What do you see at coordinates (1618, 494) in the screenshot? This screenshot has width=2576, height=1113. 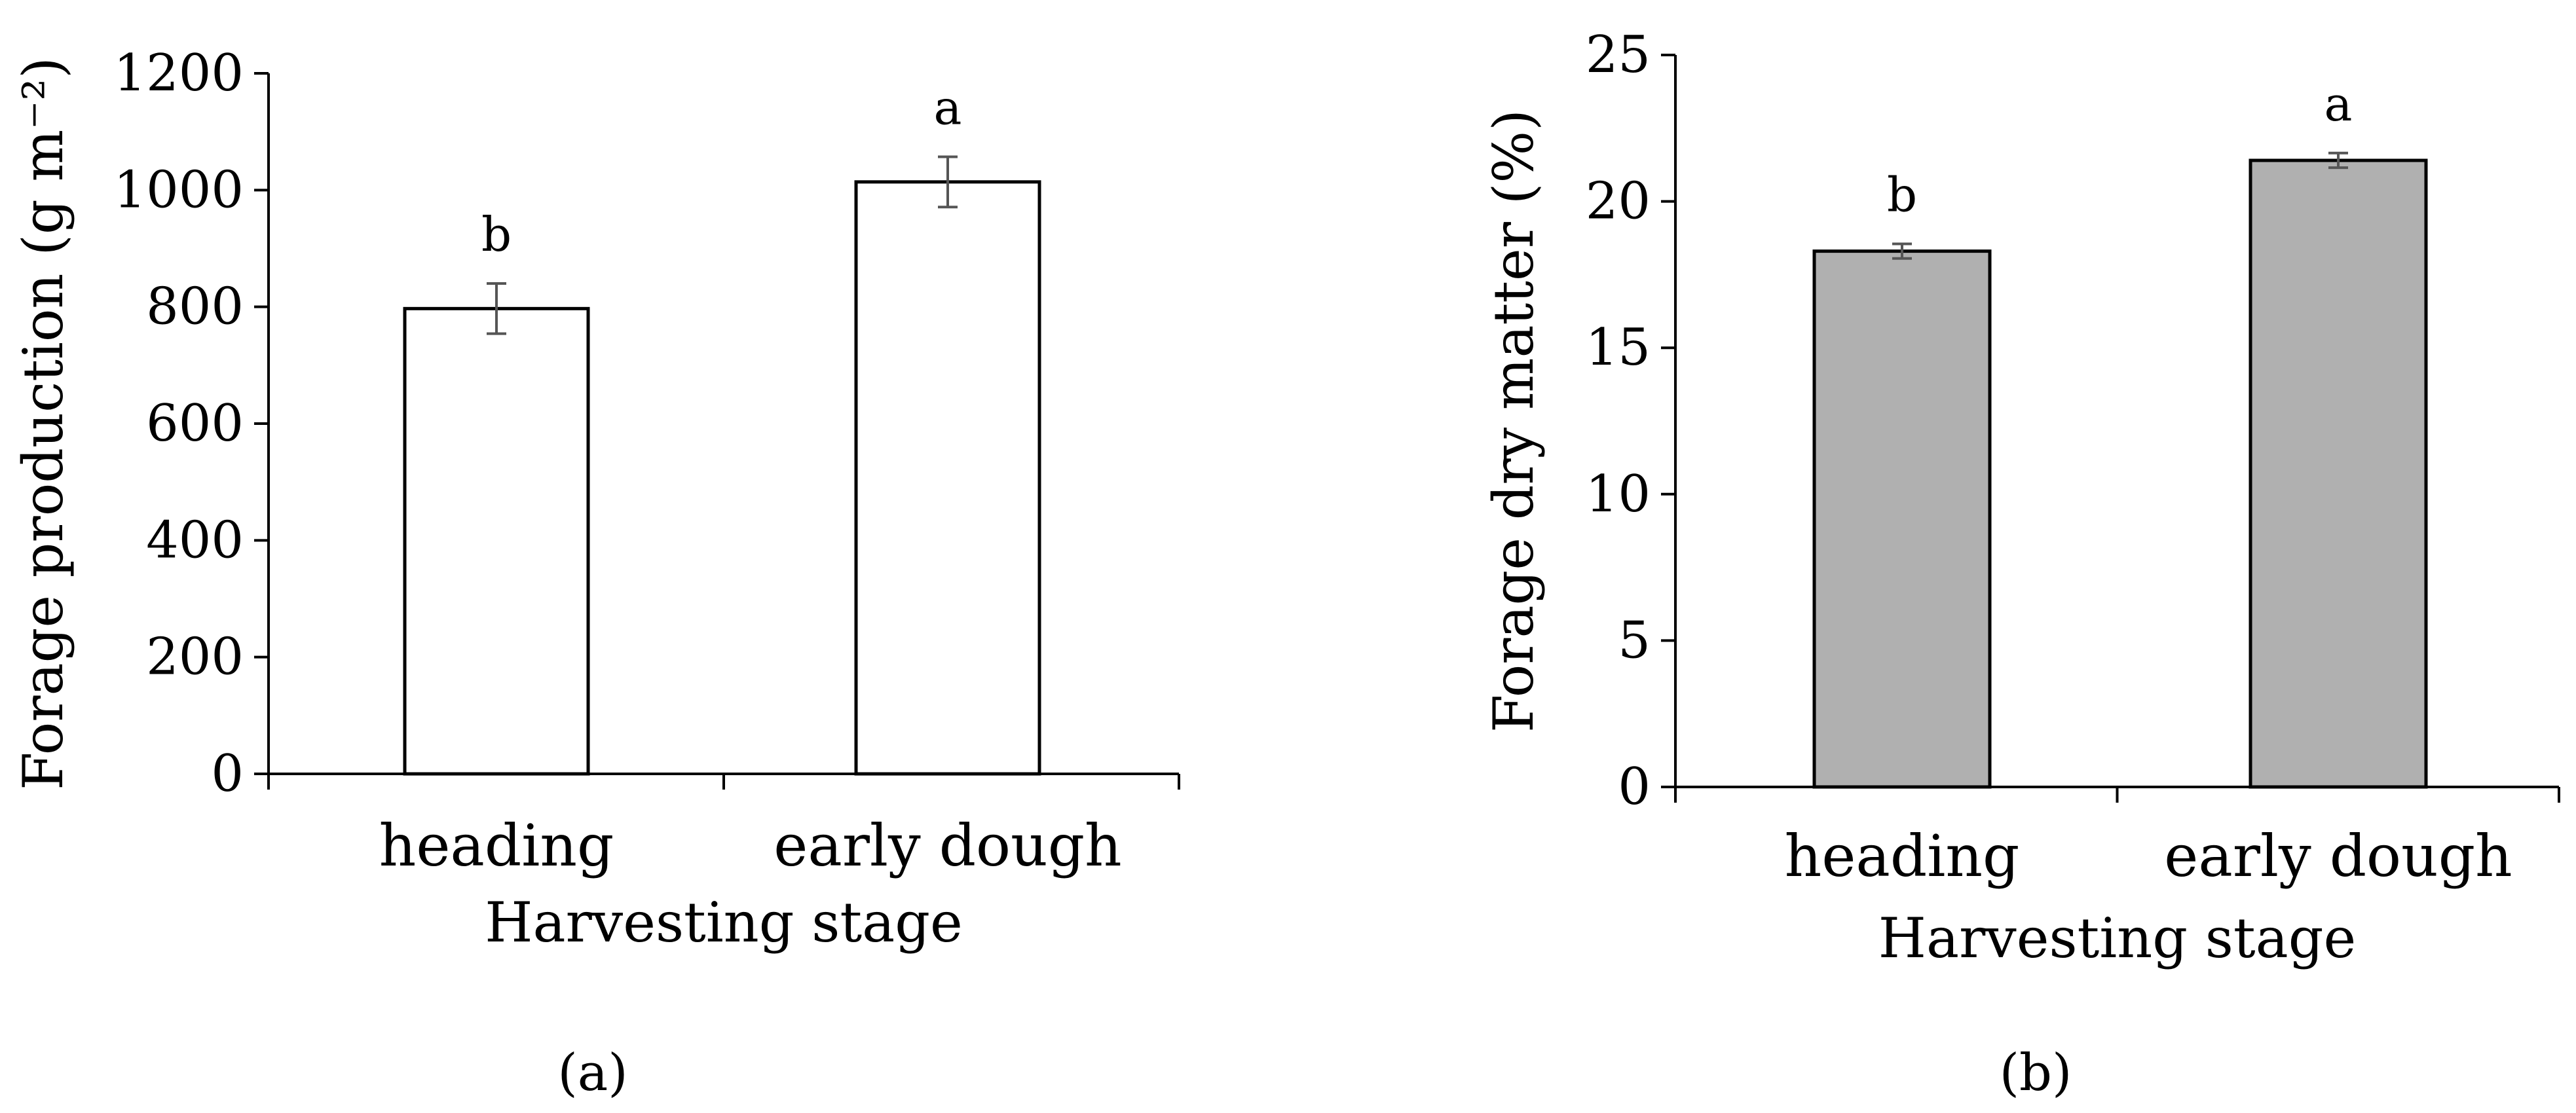 I see `chart-b-y-tick-label: 10` at bounding box center [1618, 494].